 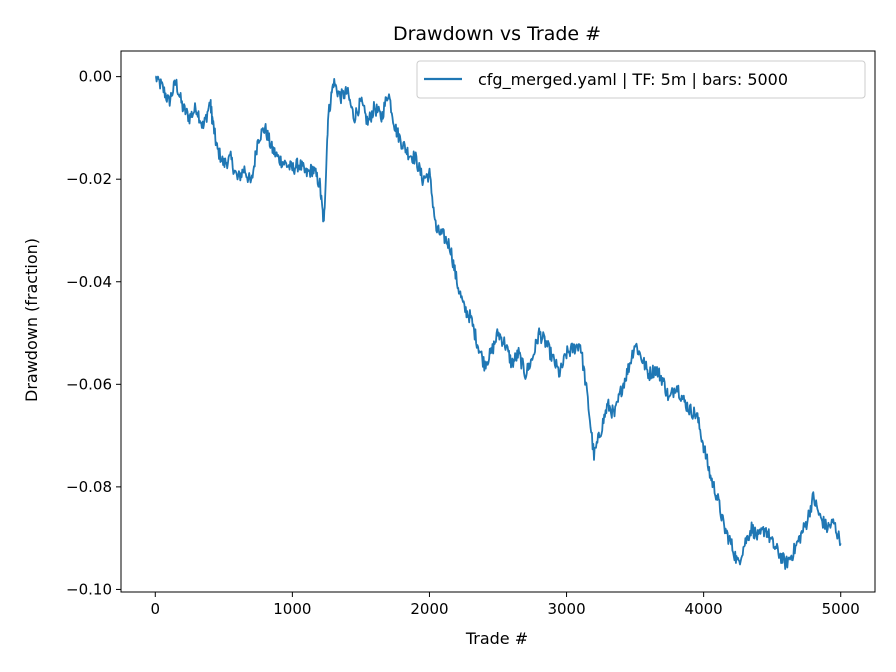 I want to click on legend-box, so click(x=641, y=79).